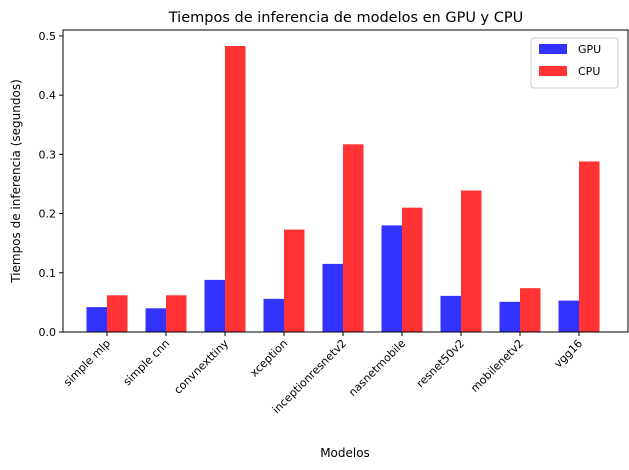  I want to click on y-tick-label-4: 0.4, so click(48, 95).